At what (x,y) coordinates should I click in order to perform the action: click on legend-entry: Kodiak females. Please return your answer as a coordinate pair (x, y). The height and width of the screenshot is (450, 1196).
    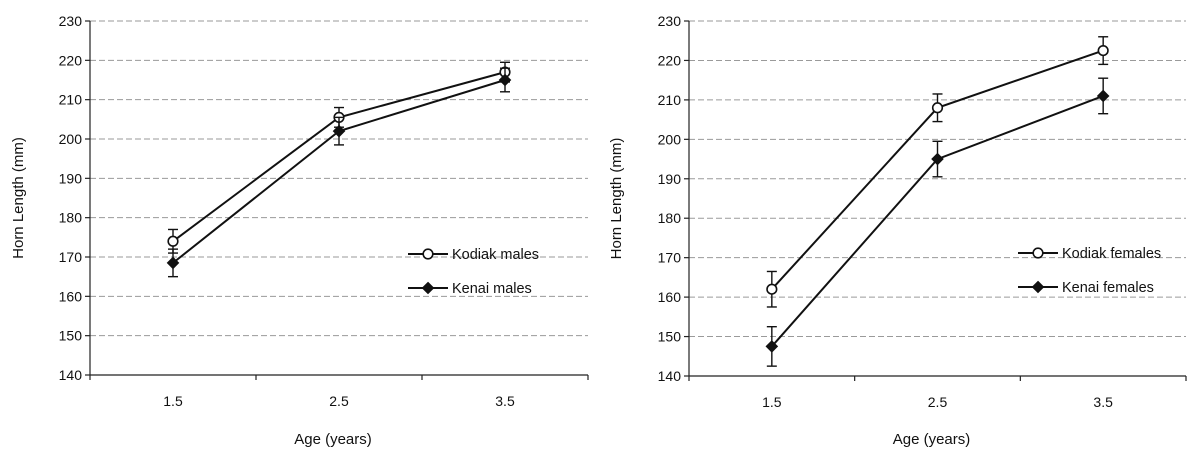
    Looking at the image, I should click on (1089, 254).